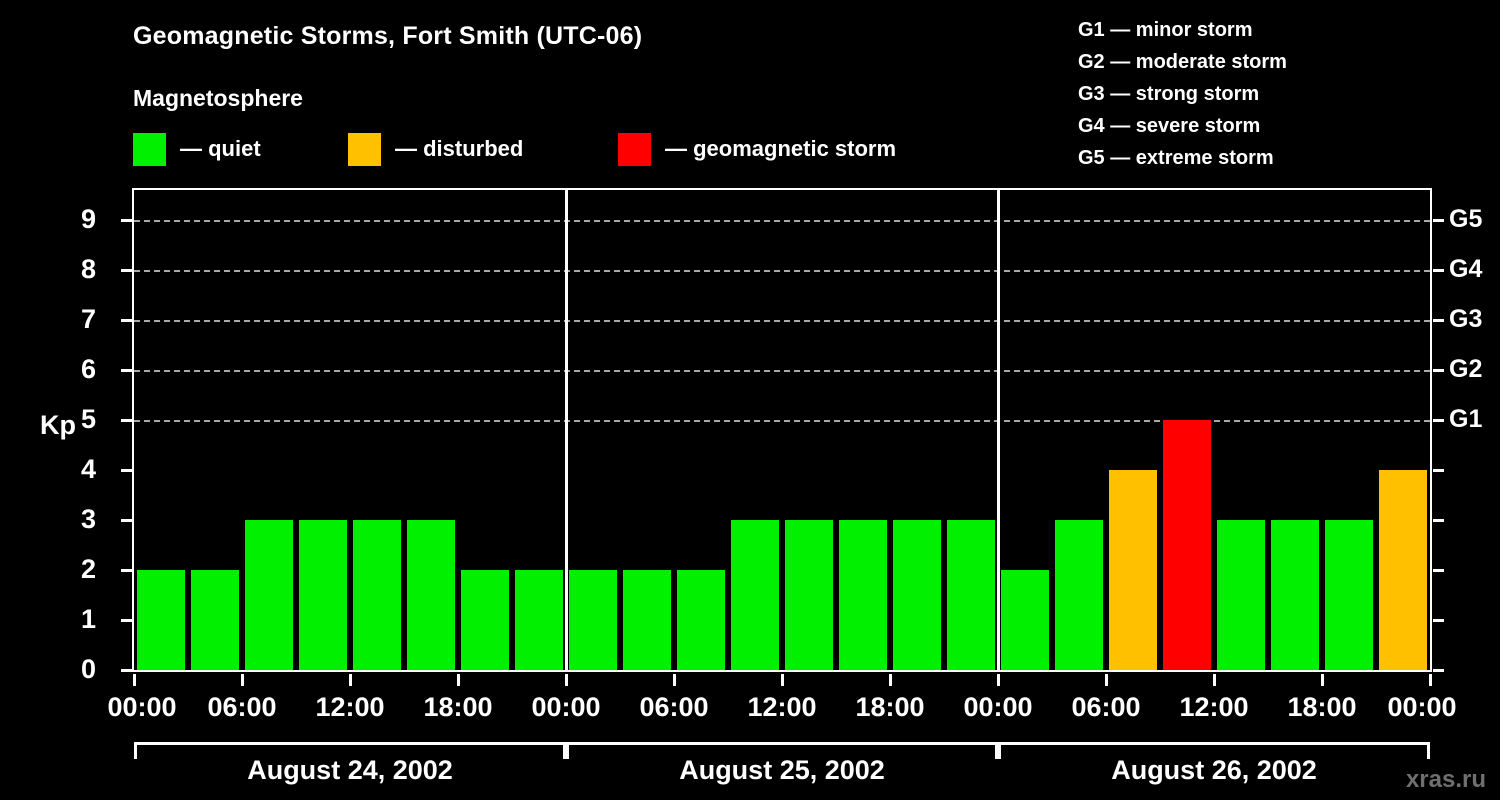 Image resolution: width=1500 pixels, height=800 pixels. I want to click on g-legend-row-1: G1 — minor storm, so click(1165, 30).